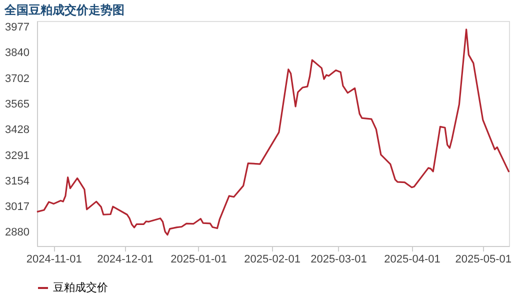 This screenshot has height=295, width=522. Describe the element at coordinates (483, 260) in the screenshot. I see `x-tick-label: 2025-05-01` at that location.